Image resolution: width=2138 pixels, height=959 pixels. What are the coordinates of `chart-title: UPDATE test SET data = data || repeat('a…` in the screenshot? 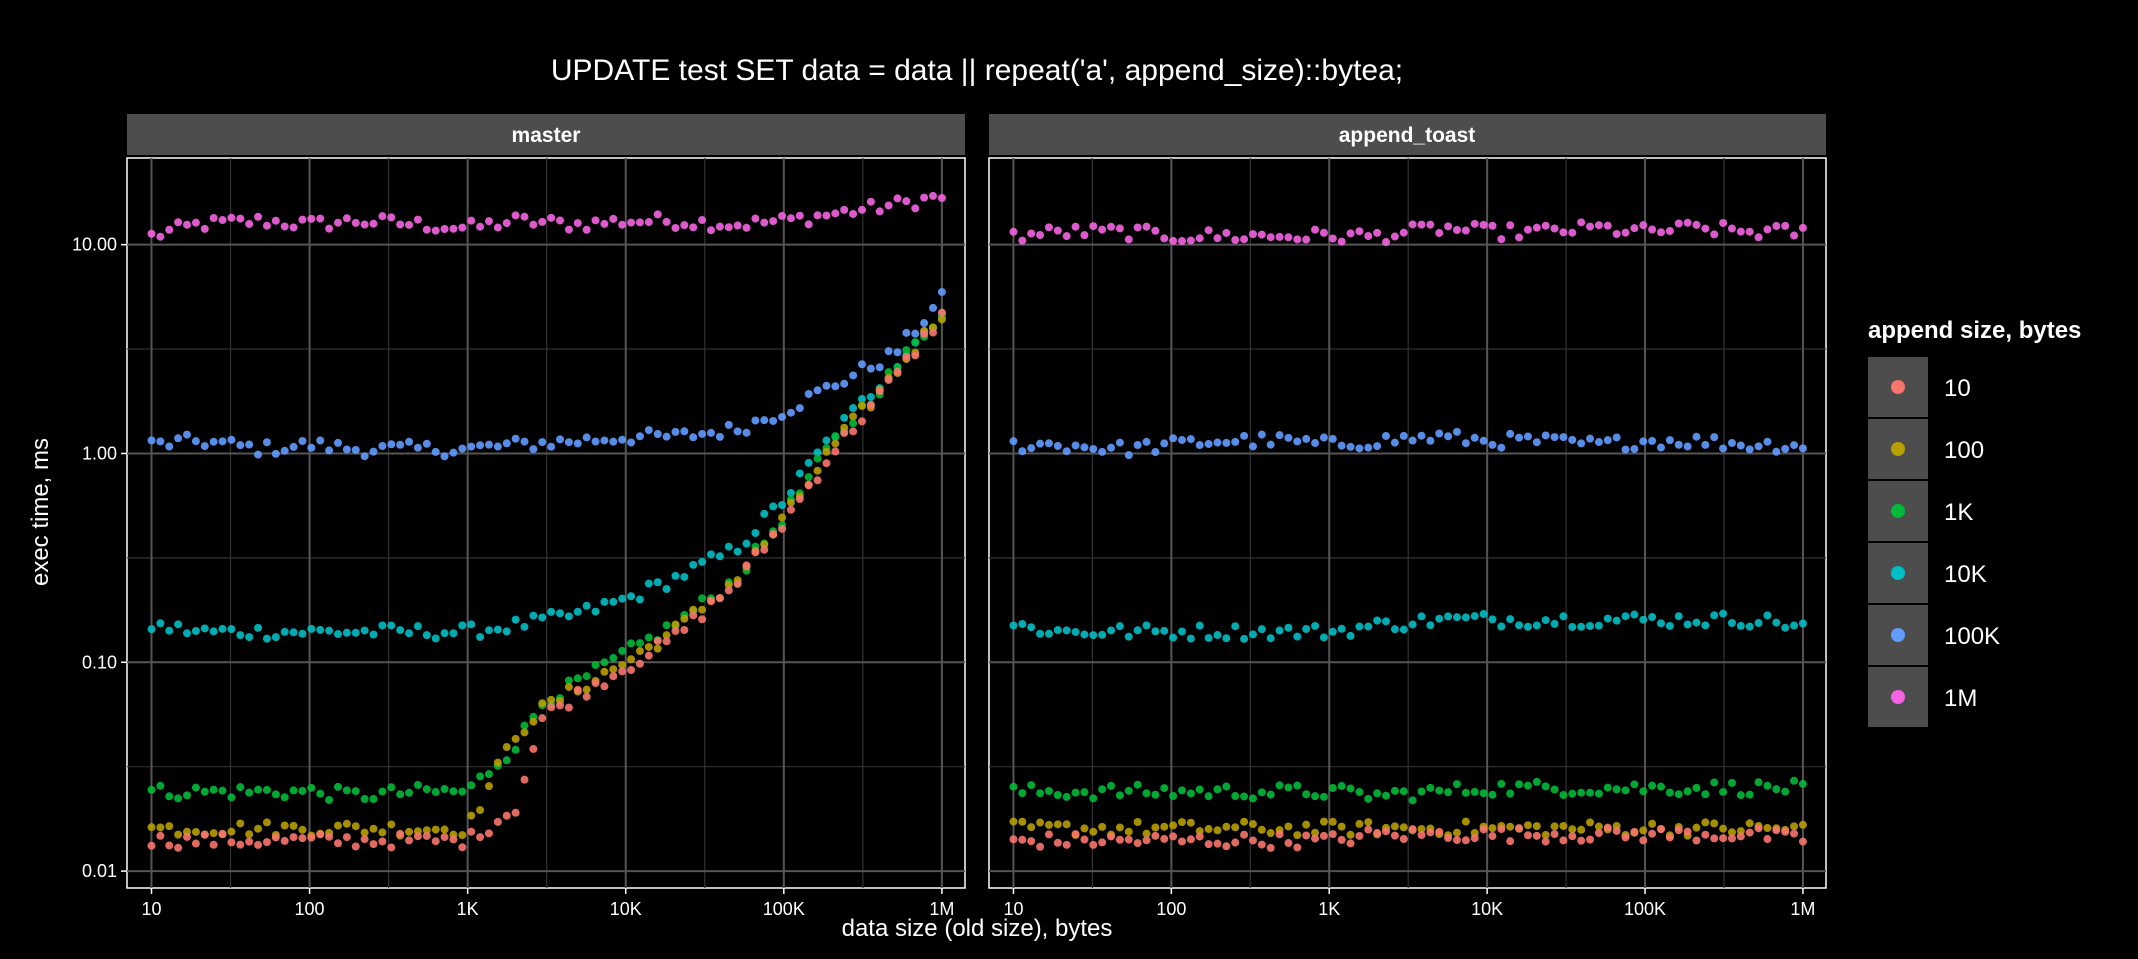 It's located at (977, 70).